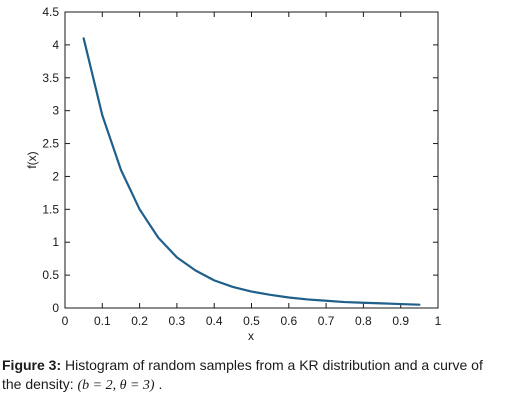 Image resolution: width=506 pixels, height=402 pixels. I want to click on x-tick-label: 0.5, so click(251, 321).